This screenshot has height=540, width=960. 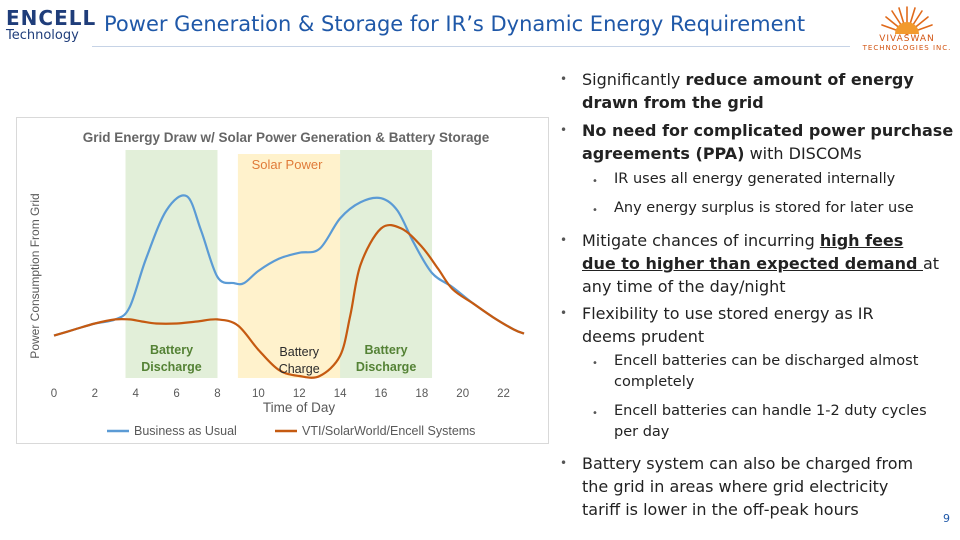 I want to click on vivaswan-logo-name: VIVASWAN, so click(x=907, y=39).